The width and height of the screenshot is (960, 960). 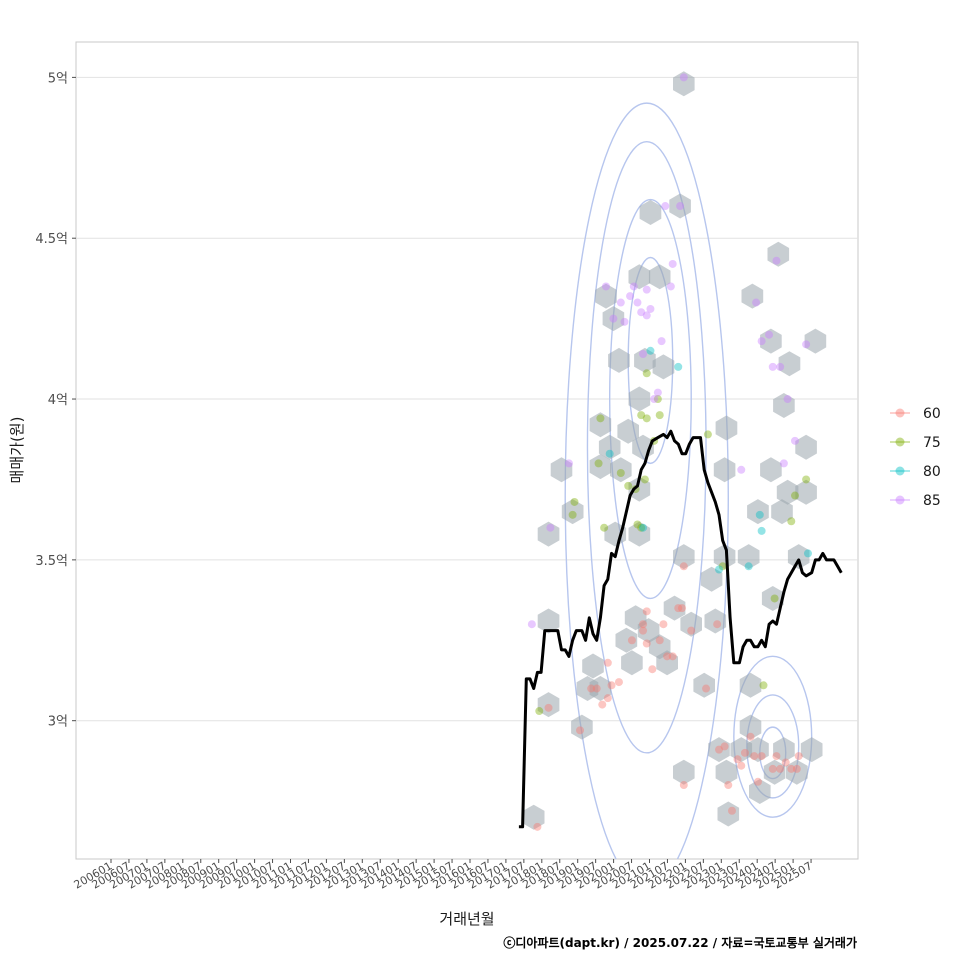 What do you see at coordinates (58, 722) in the screenshot?
I see `y-tick-label: 3억` at bounding box center [58, 722].